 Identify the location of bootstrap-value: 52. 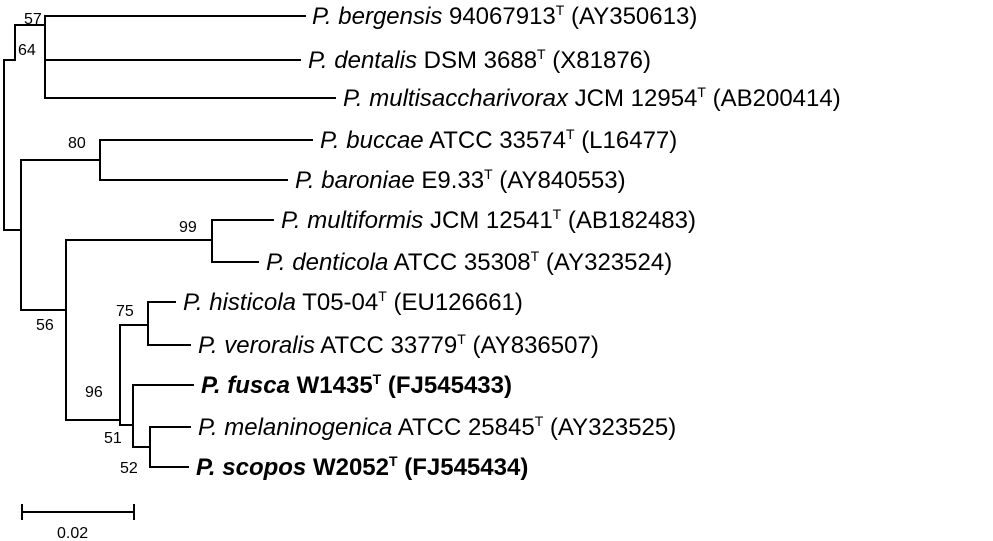
(129, 468).